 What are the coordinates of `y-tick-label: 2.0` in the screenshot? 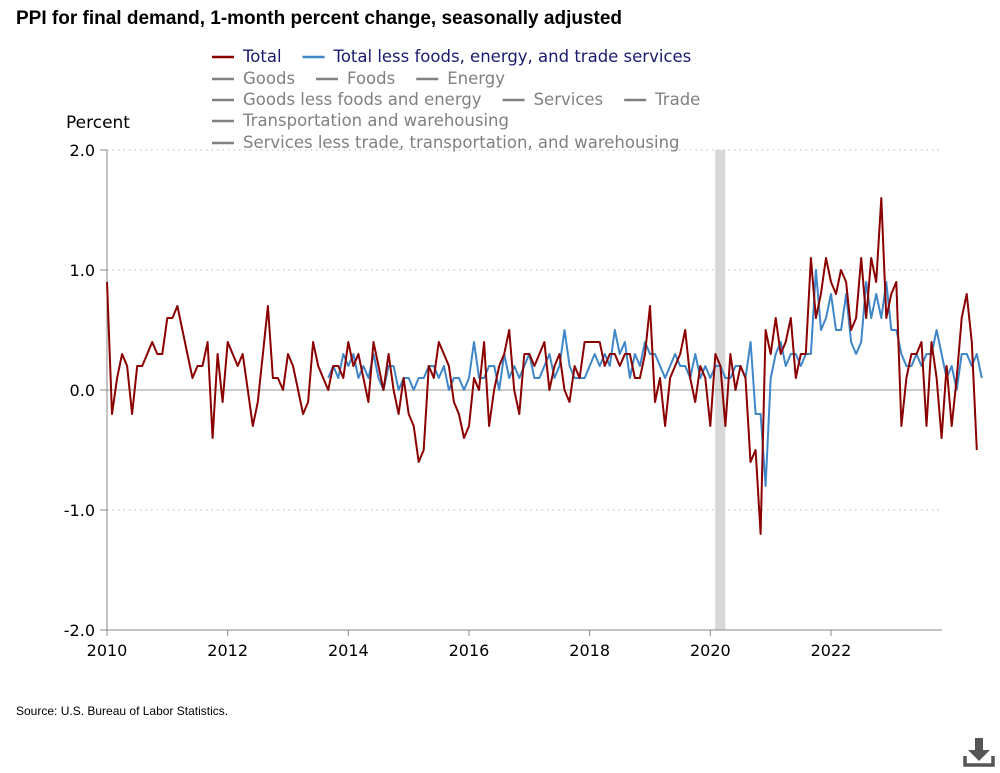 It's located at (82, 150).